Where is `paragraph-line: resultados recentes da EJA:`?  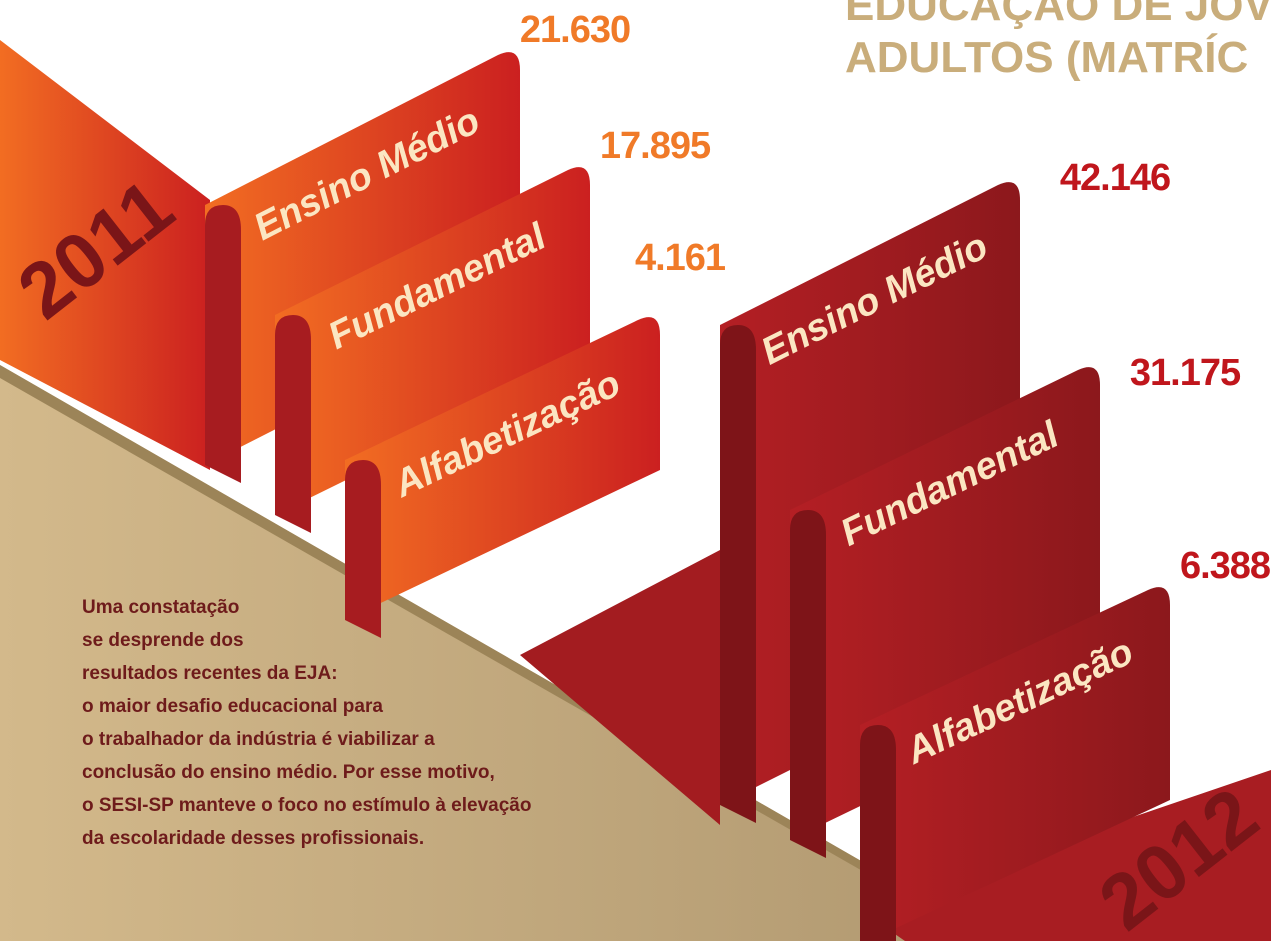 paragraph-line: resultados recentes da EJA: is located at coordinates (210, 673).